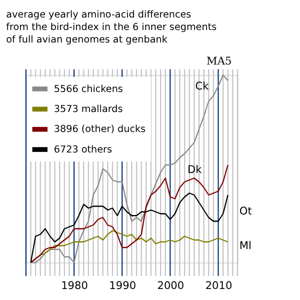  What do you see at coordinates (218, 286) in the screenshot?
I see `x-tick-label: 2010` at bounding box center [218, 286].